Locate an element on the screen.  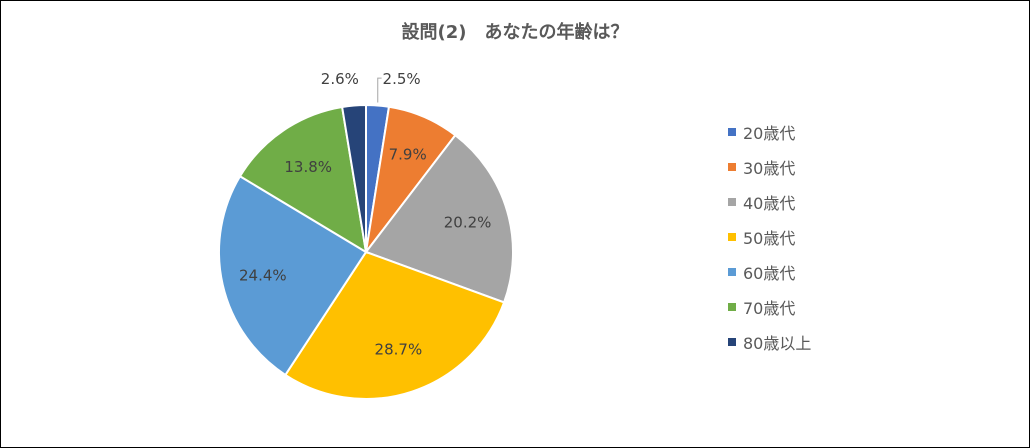
legend-item-7: 80歳以上 is located at coordinates (769, 341).